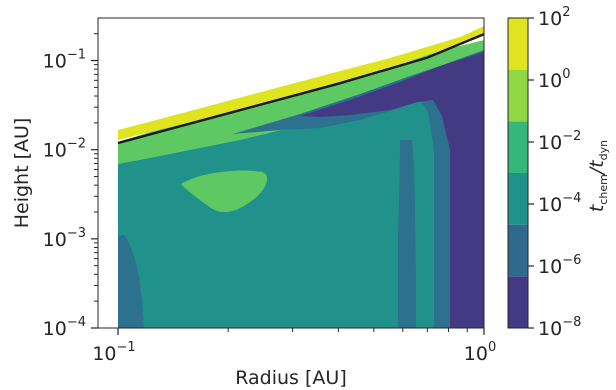 This screenshot has width=616, height=390. Describe the element at coordinates (559, 203) in the screenshot. I see `colorbar-tick-label: 10⁻⁴` at that location.